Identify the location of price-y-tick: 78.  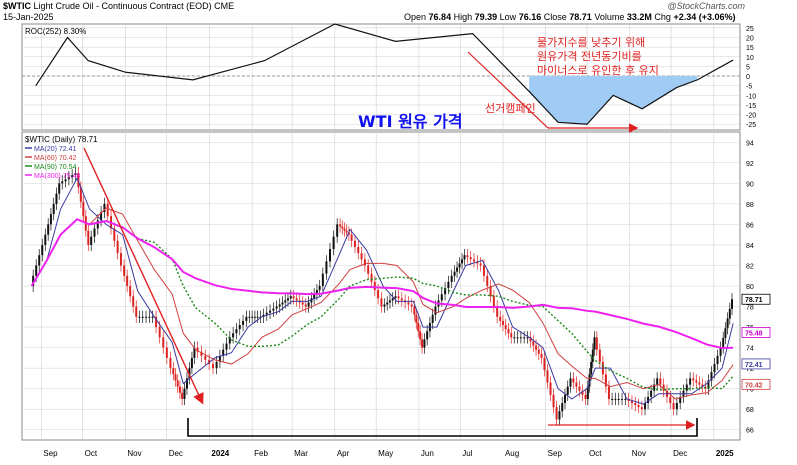
(750, 308).